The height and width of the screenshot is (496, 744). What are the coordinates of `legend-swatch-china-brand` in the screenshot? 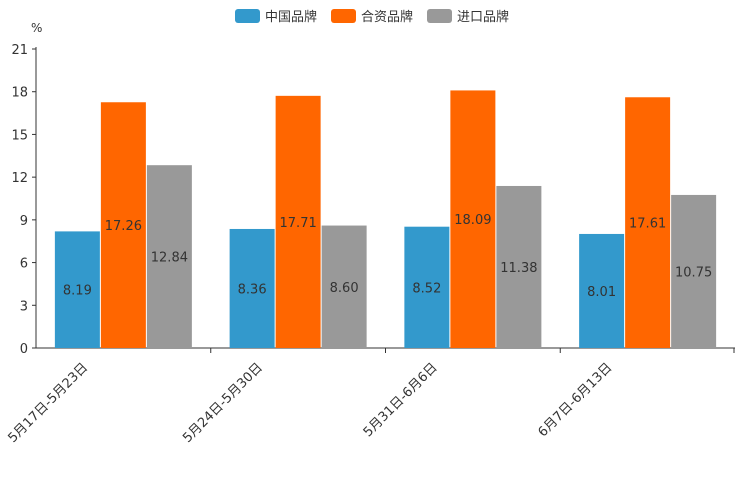 It's located at (247, 15).